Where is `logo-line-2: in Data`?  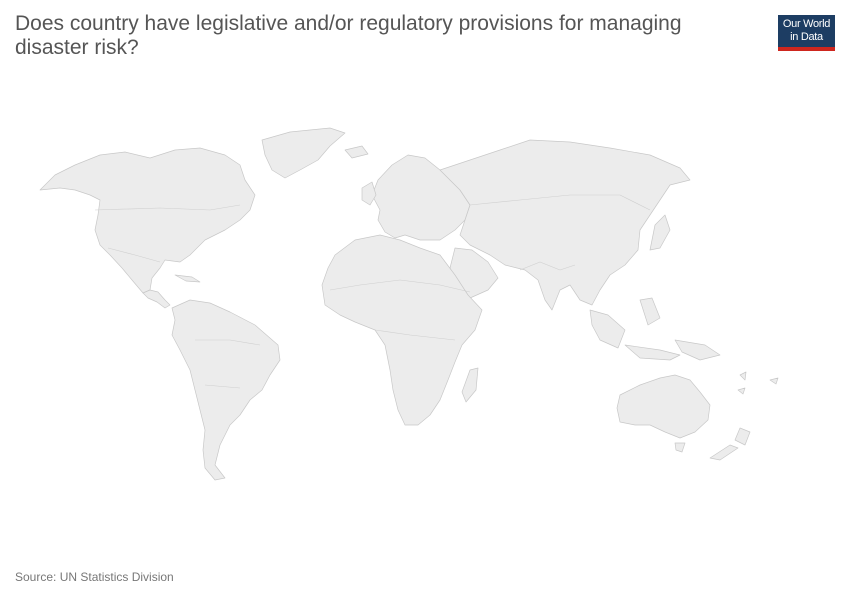 logo-line-2: in Data is located at coordinates (806, 37).